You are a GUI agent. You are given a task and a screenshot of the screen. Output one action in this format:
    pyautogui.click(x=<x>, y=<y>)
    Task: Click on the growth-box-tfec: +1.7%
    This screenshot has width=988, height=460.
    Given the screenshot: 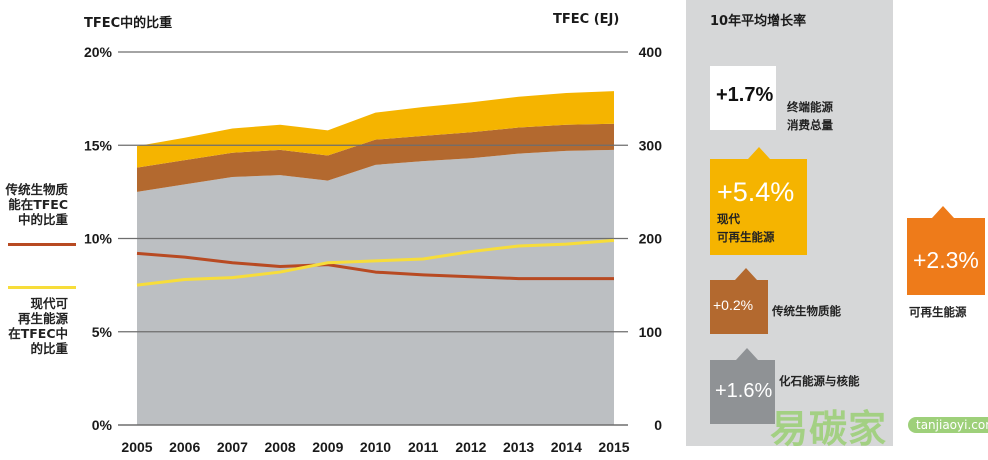 What is the action you would take?
    pyautogui.click(x=743, y=98)
    